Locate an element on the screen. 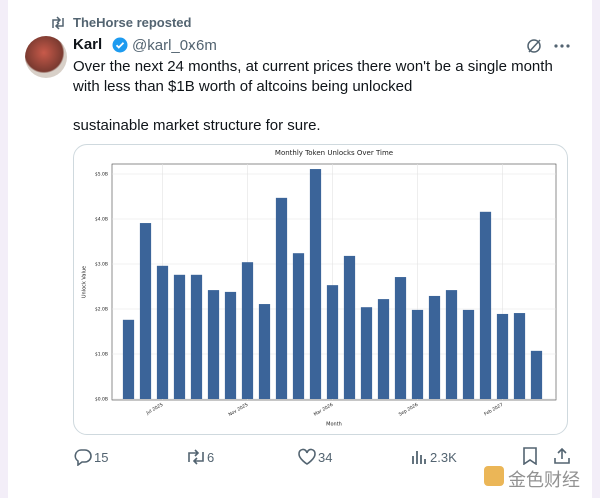 The height and width of the screenshot is (498, 600). x-tick-label: Feb 2027 is located at coordinates (493, 410).